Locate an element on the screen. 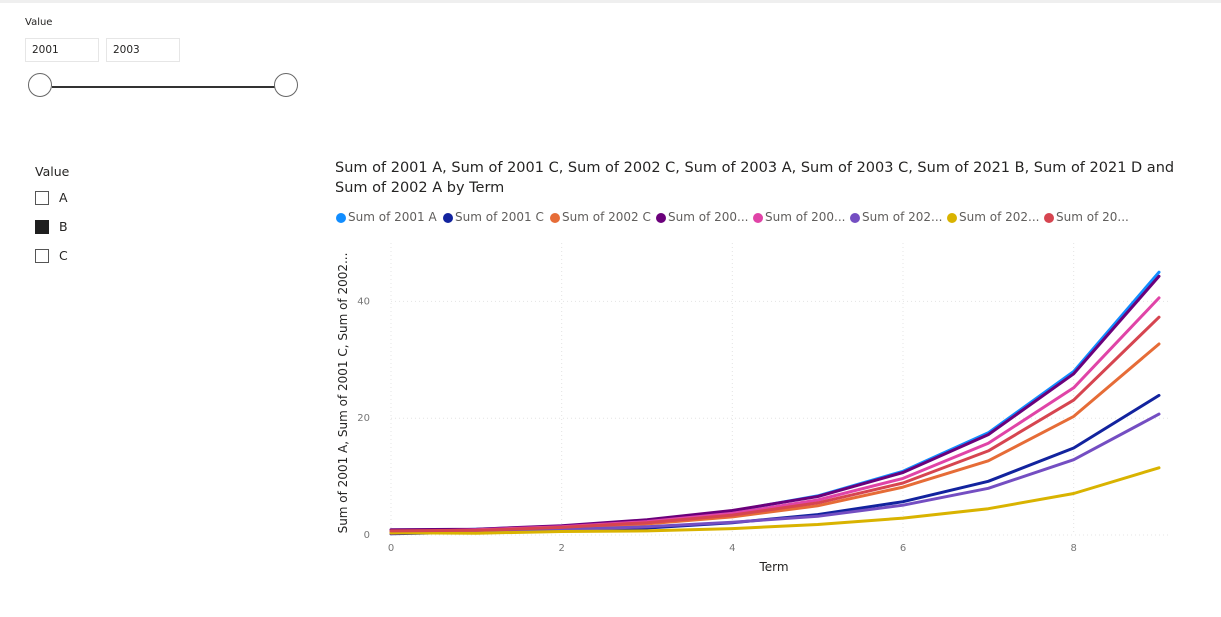 The height and width of the screenshot is (617, 1221). x-axis-title: Term is located at coordinates (773, 567).